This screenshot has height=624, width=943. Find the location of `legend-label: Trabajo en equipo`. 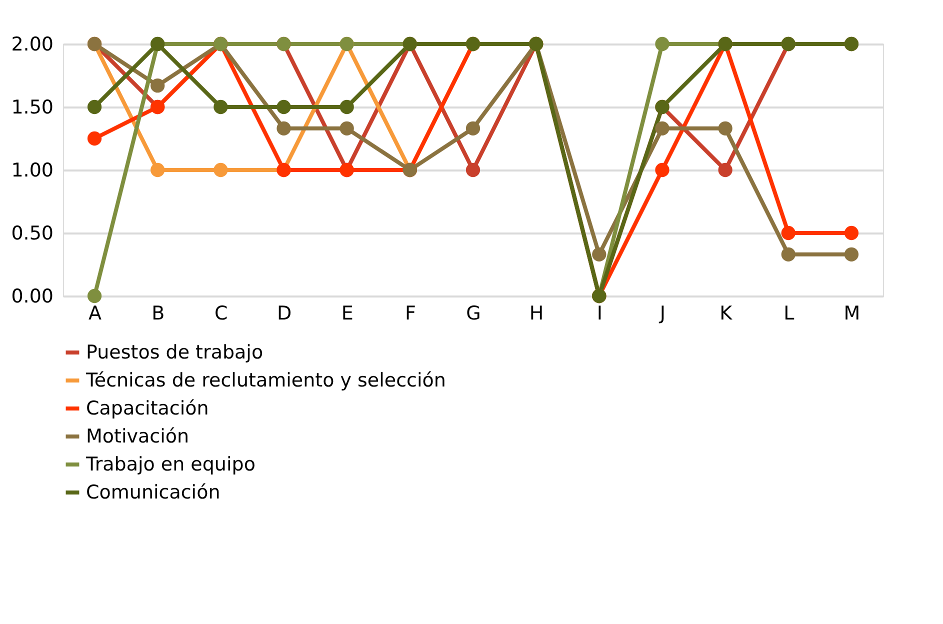

legend-label: Trabajo en equipo is located at coordinates (170, 465).